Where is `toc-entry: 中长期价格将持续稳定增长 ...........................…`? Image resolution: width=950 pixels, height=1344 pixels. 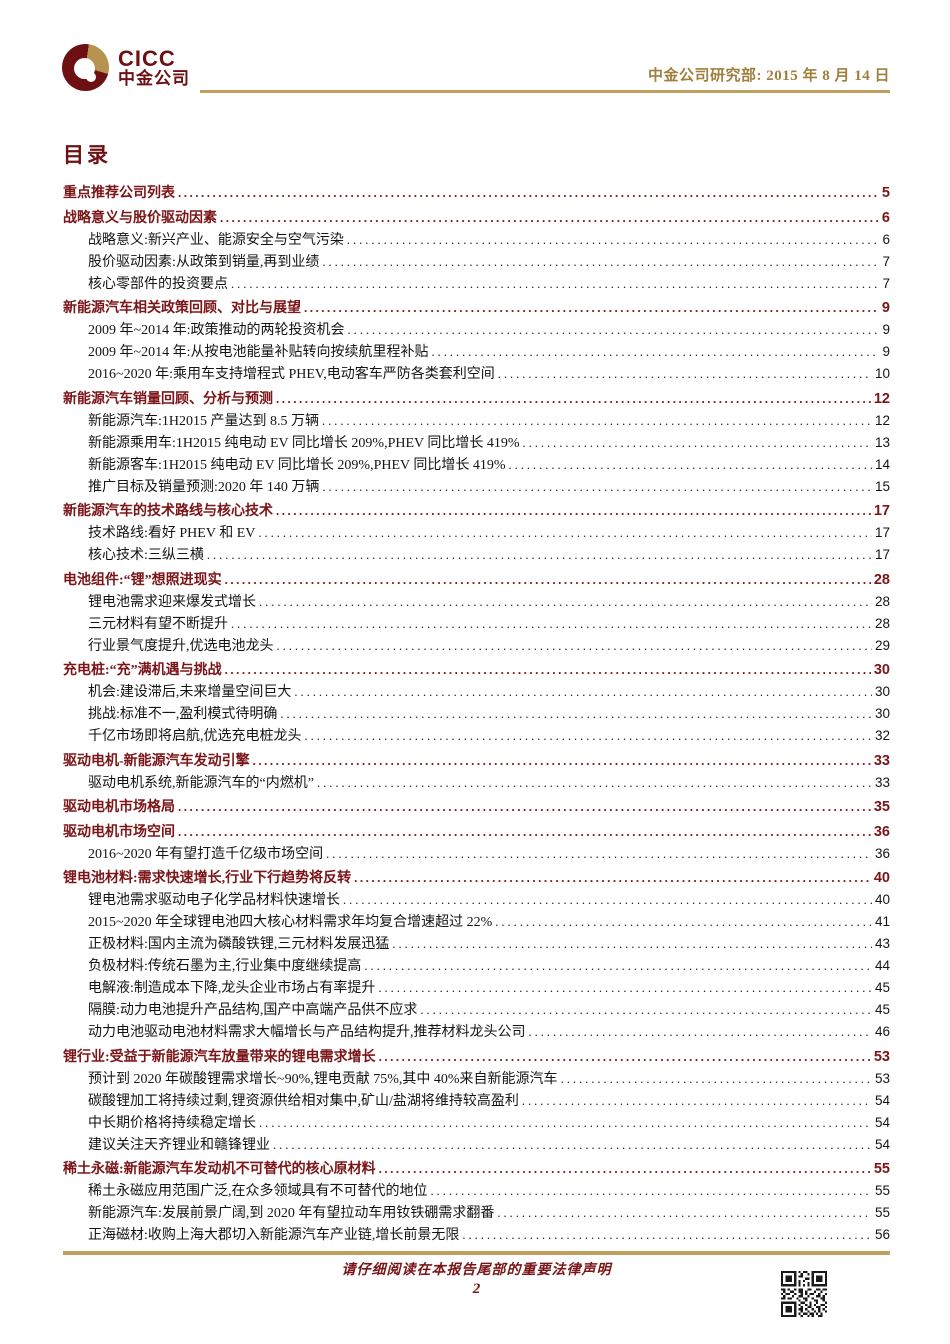
toc-entry: 中长期价格将持续稳定增长 ...........................… is located at coordinates (476, 1123).